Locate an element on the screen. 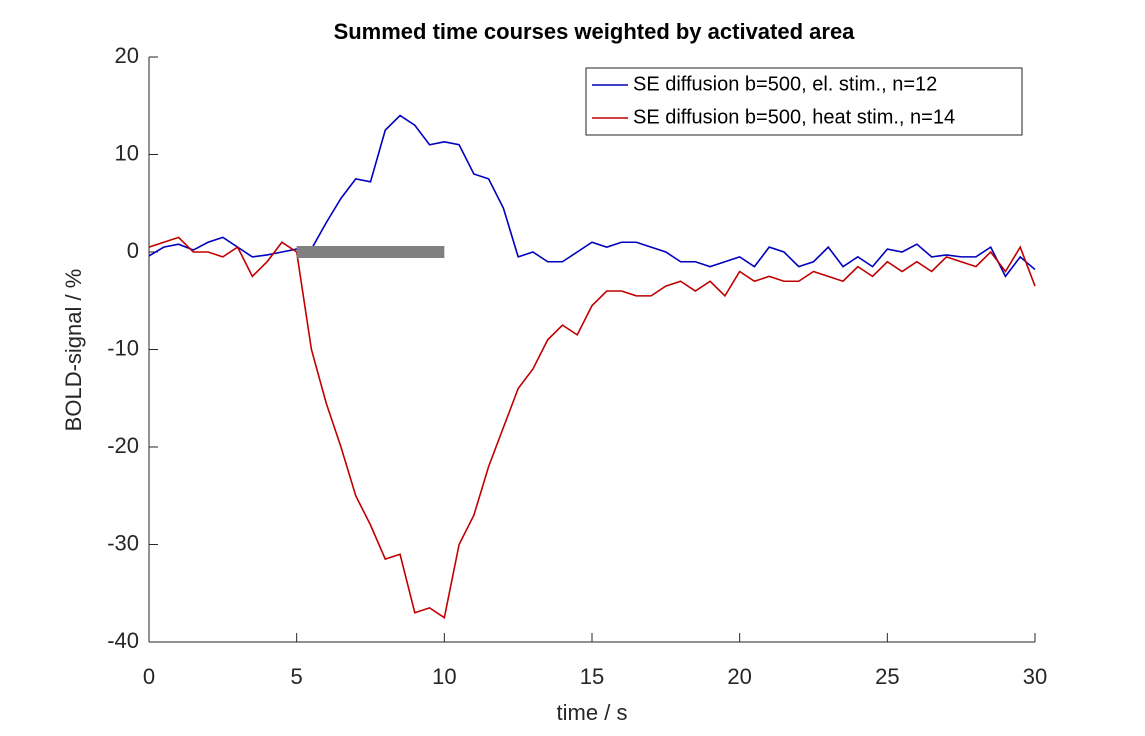 The height and width of the screenshot is (736, 1145). y-tick-label: 20 is located at coordinates (127, 55).